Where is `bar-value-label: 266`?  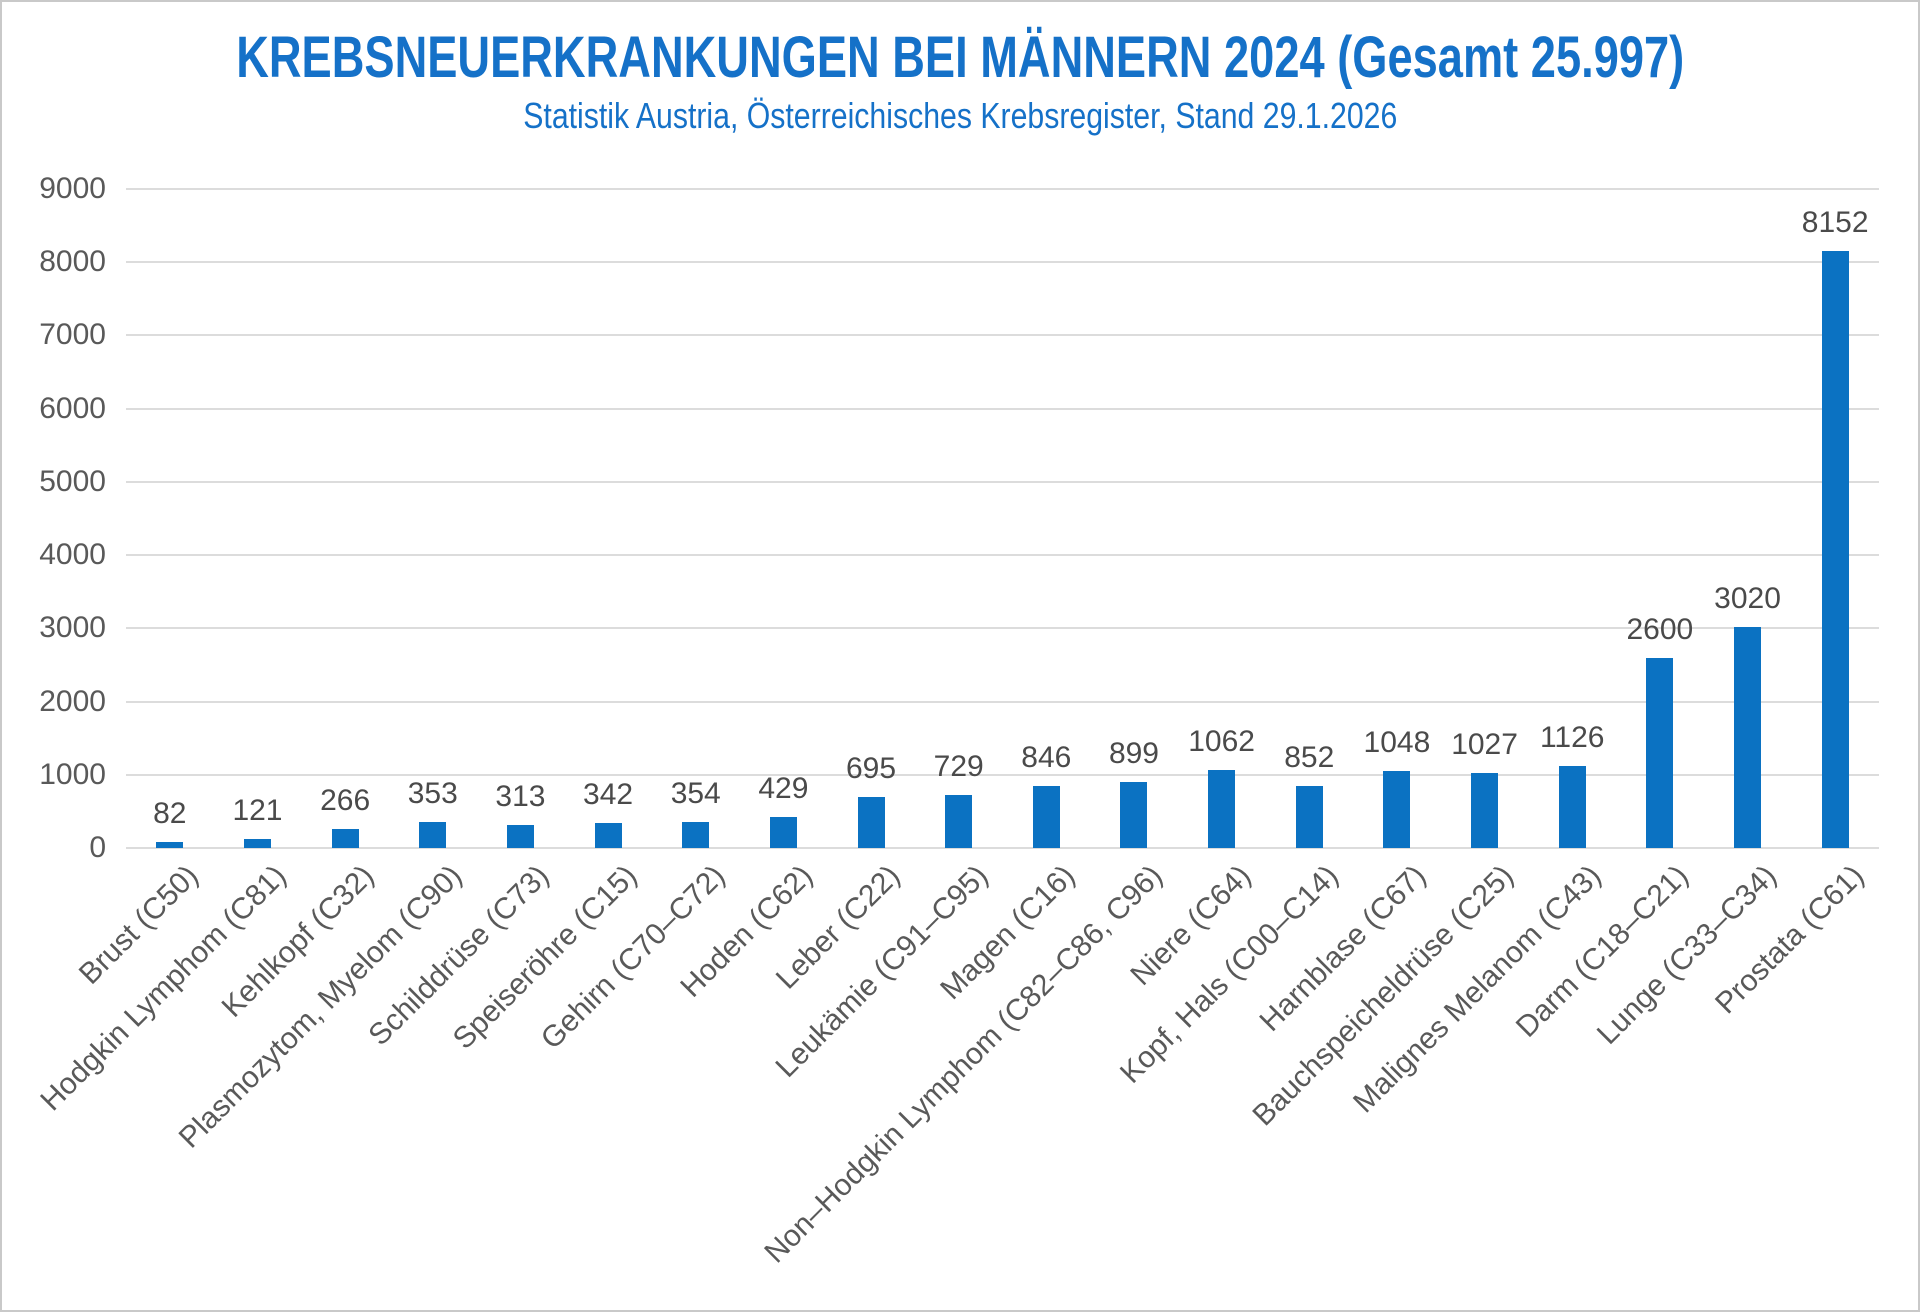 bar-value-label: 266 is located at coordinates (345, 800).